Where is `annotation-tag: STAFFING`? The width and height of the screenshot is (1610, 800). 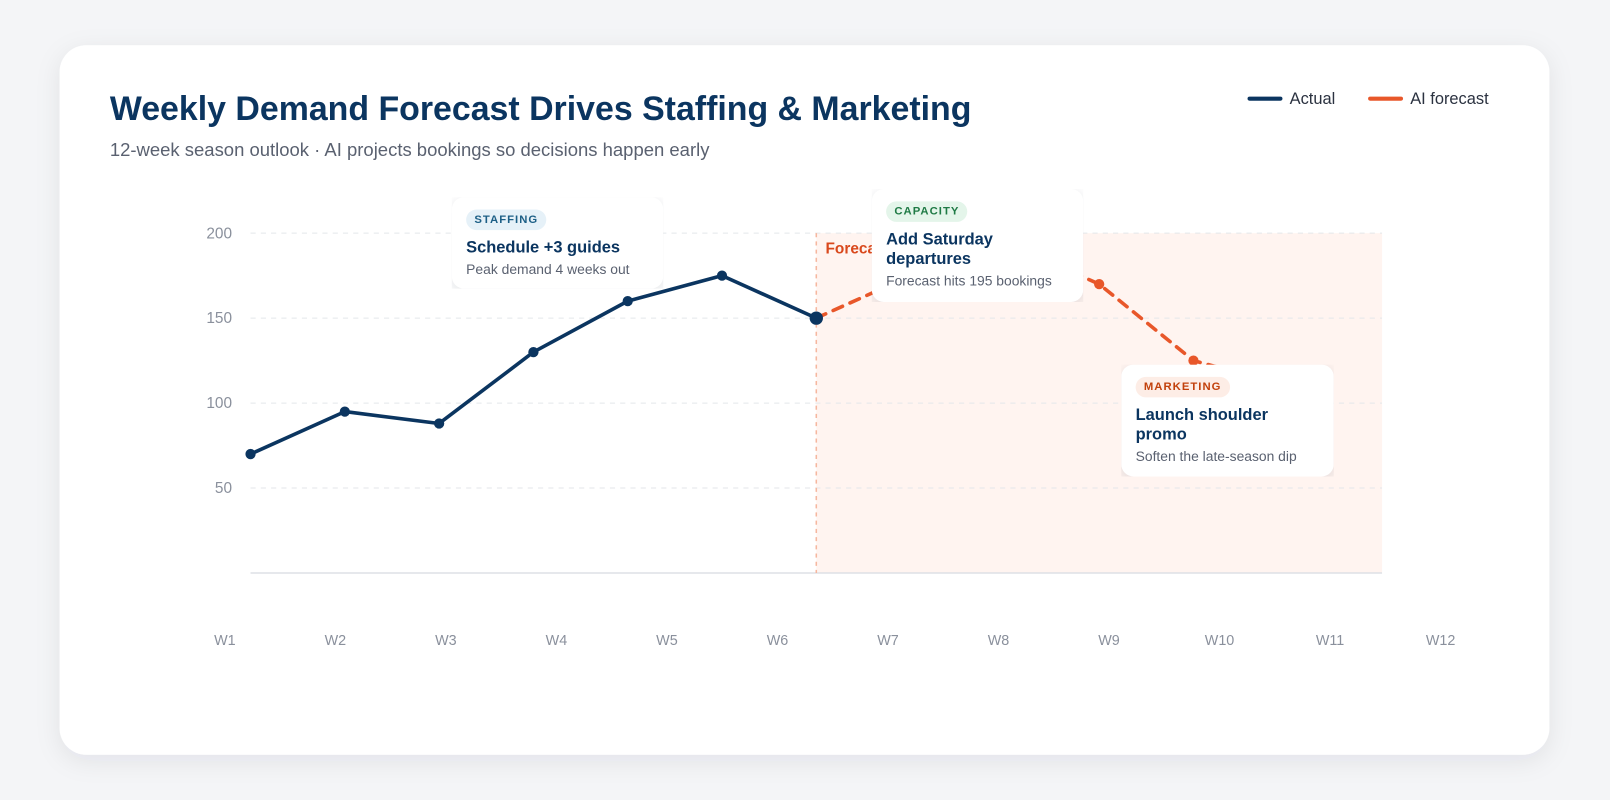 annotation-tag: STAFFING is located at coordinates (506, 220).